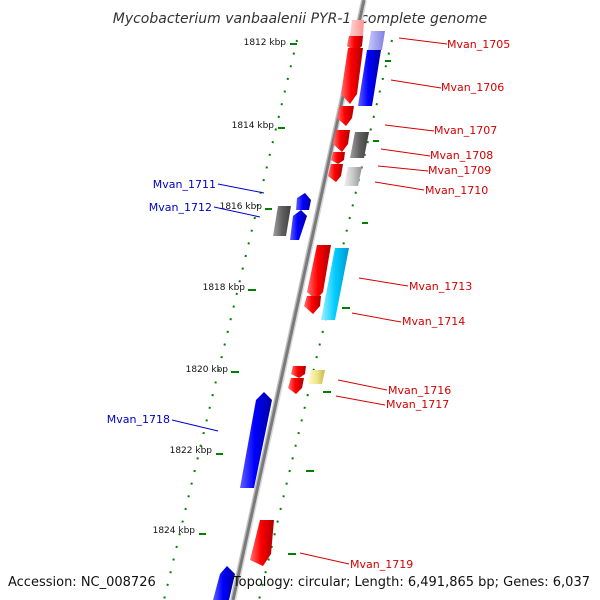  I want to click on gene-label: Mvan_1706, so click(472, 87).